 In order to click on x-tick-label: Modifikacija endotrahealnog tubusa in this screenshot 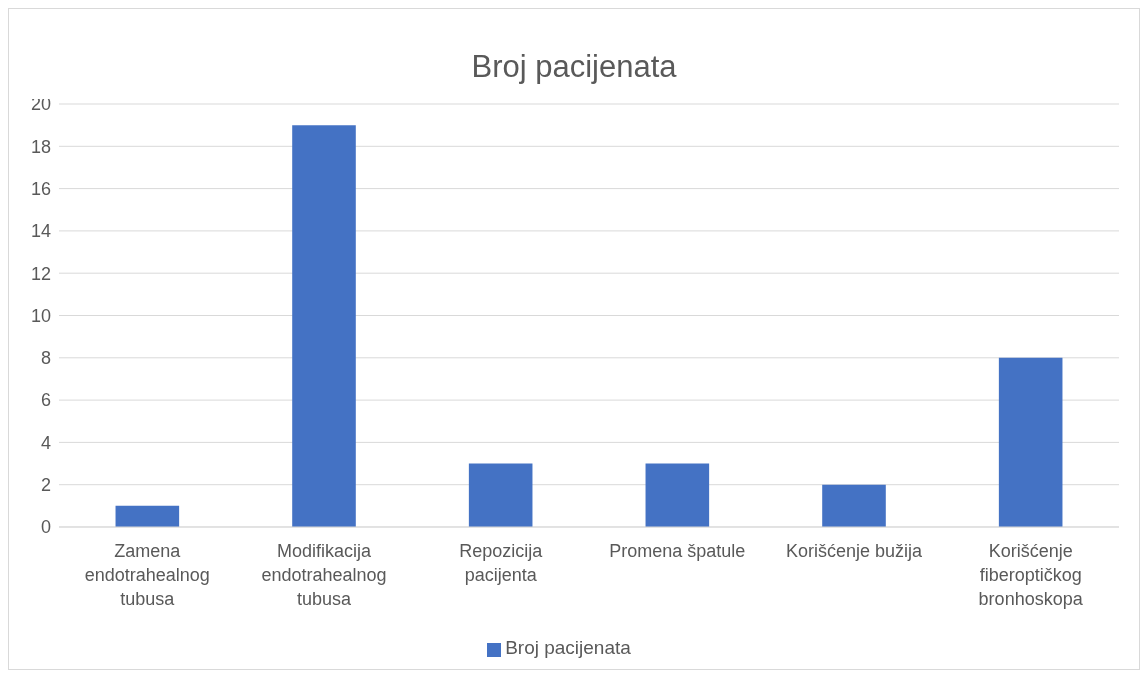, I will do `click(324, 575)`.